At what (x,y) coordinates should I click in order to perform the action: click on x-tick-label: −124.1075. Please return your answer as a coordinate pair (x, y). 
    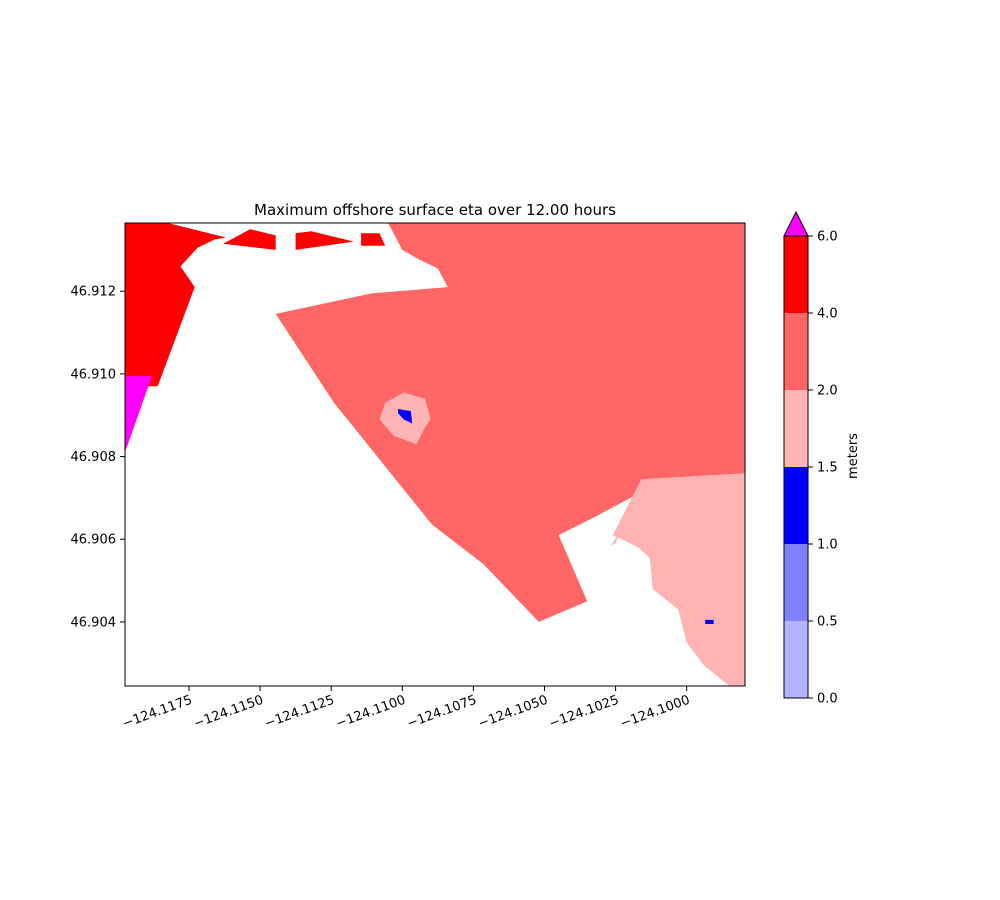
    Looking at the image, I should click on (442, 712).